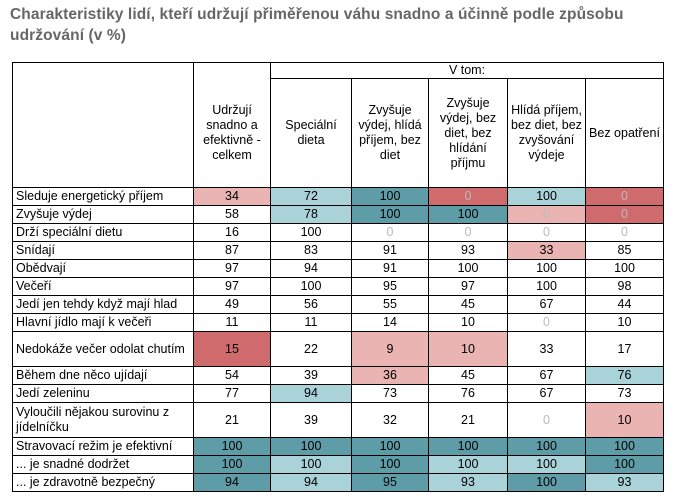 This screenshot has width=674, height=501. What do you see at coordinates (311, 375) in the screenshot?
I see `table-cell: 39` at bounding box center [311, 375].